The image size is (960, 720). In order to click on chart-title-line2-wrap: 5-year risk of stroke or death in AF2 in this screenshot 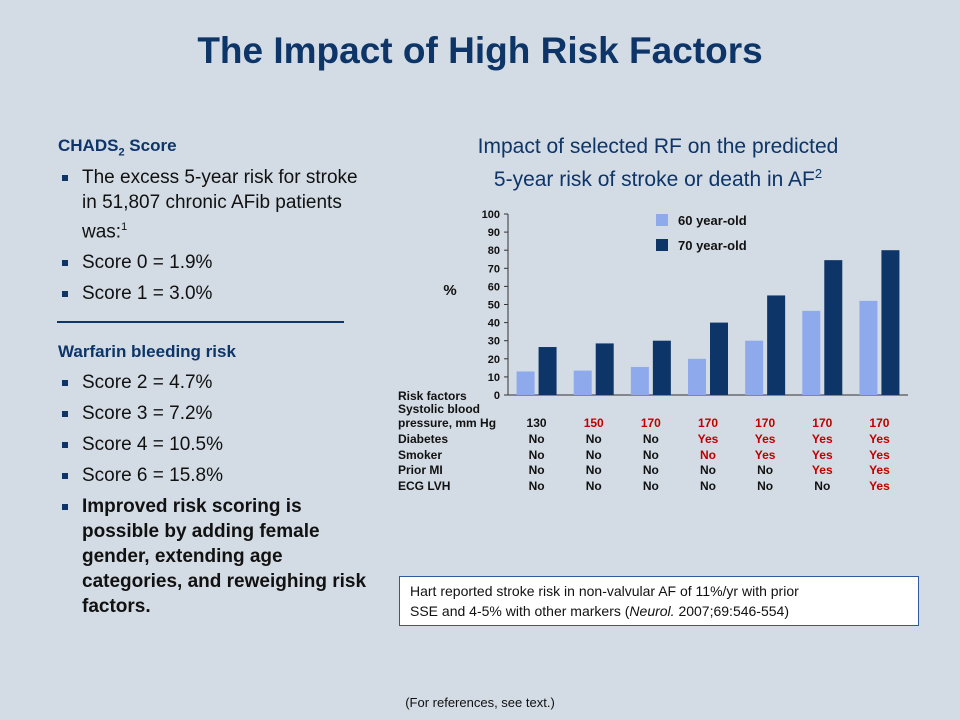, I will do `click(658, 176)`.